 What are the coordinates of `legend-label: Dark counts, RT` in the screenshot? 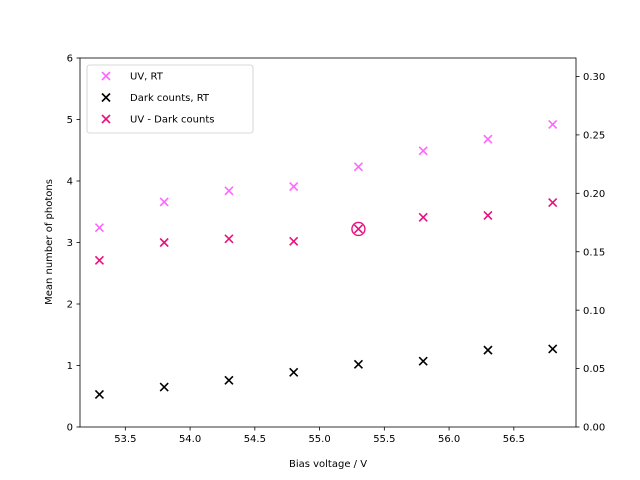 It's located at (170, 98).